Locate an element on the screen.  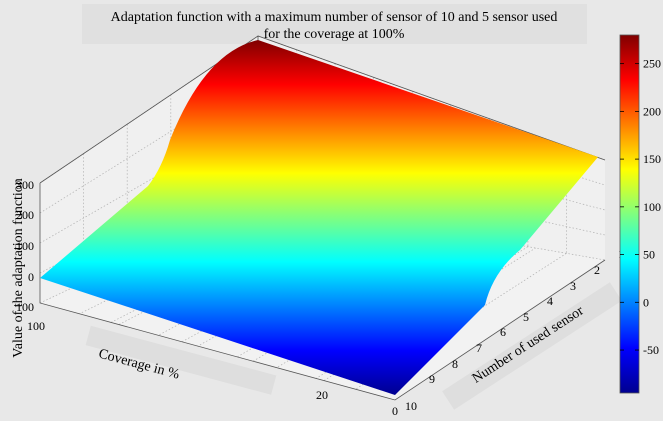
z-tick-label: 300 is located at coordinates (25, 185).